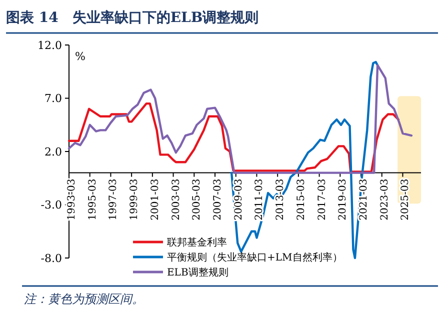  What do you see at coordinates (176, 199) in the screenshot?
I see `x-tick-label: 2003-03` at bounding box center [176, 199].